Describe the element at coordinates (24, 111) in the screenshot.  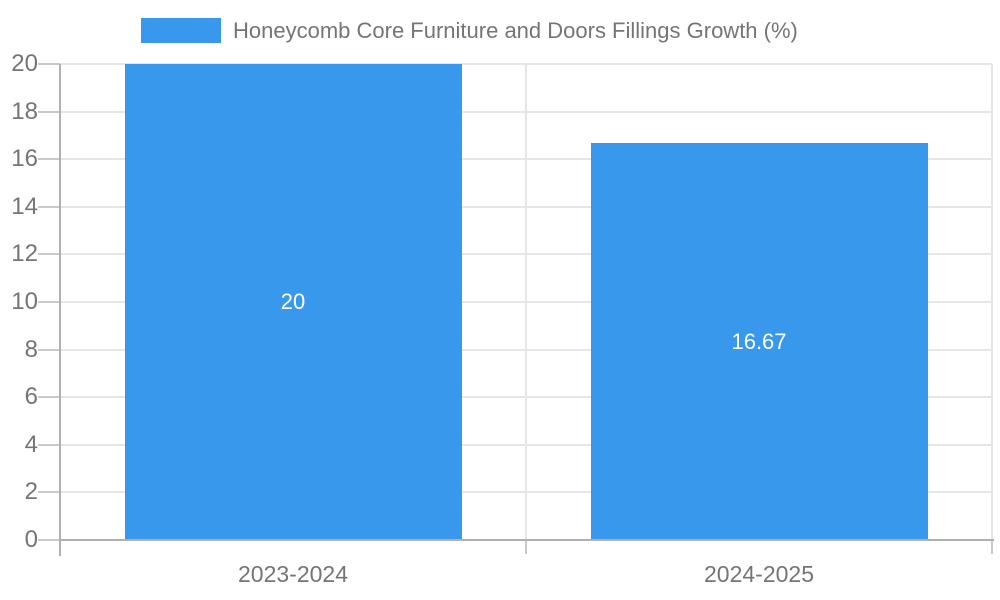
I see `y-axis-tick-label: 18` at that location.